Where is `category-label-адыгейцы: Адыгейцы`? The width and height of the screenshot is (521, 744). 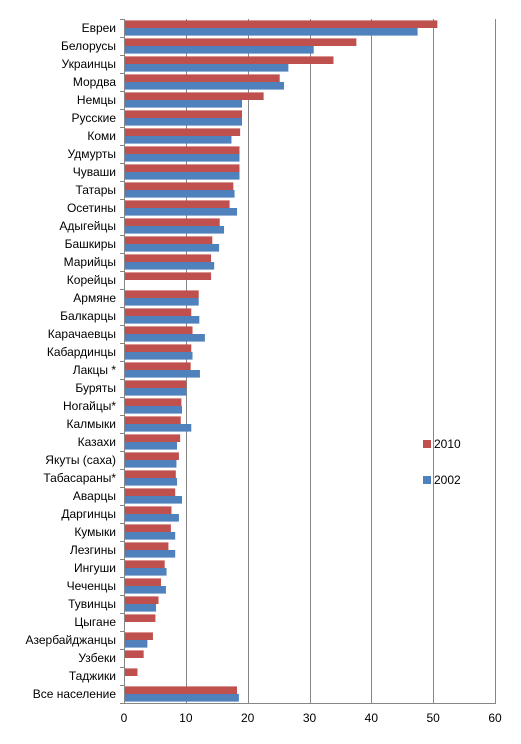
category-label-адыгейцы: Адыгейцы is located at coordinates (87, 226).